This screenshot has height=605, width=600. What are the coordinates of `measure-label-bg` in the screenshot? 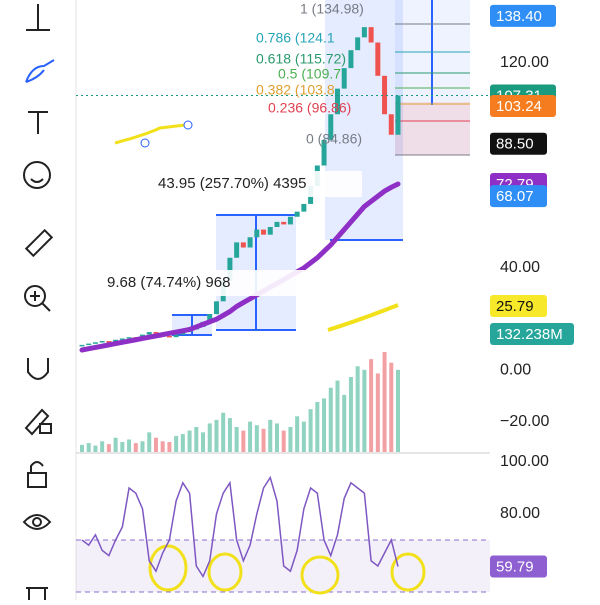 It's located at (257, 184).